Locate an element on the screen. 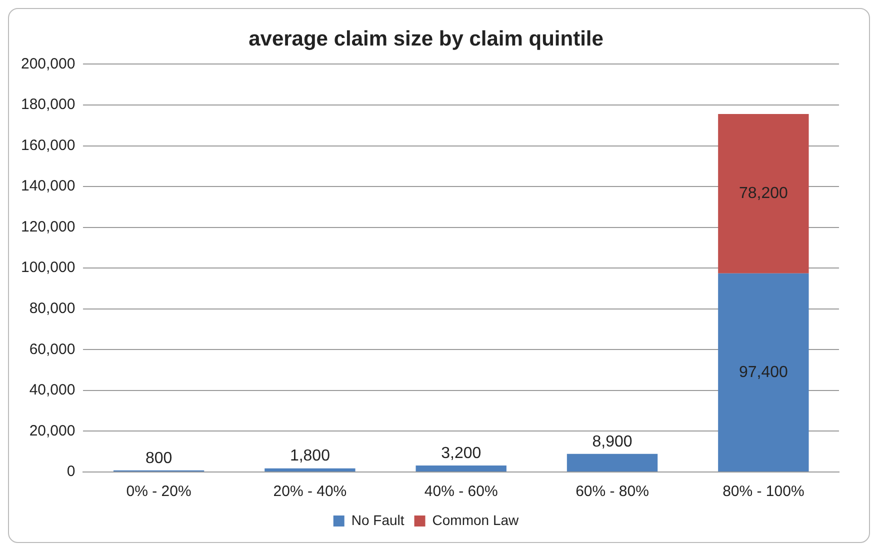 The width and height of the screenshot is (878, 551). x-tick-label: 40% - 60% is located at coordinates (461, 491).